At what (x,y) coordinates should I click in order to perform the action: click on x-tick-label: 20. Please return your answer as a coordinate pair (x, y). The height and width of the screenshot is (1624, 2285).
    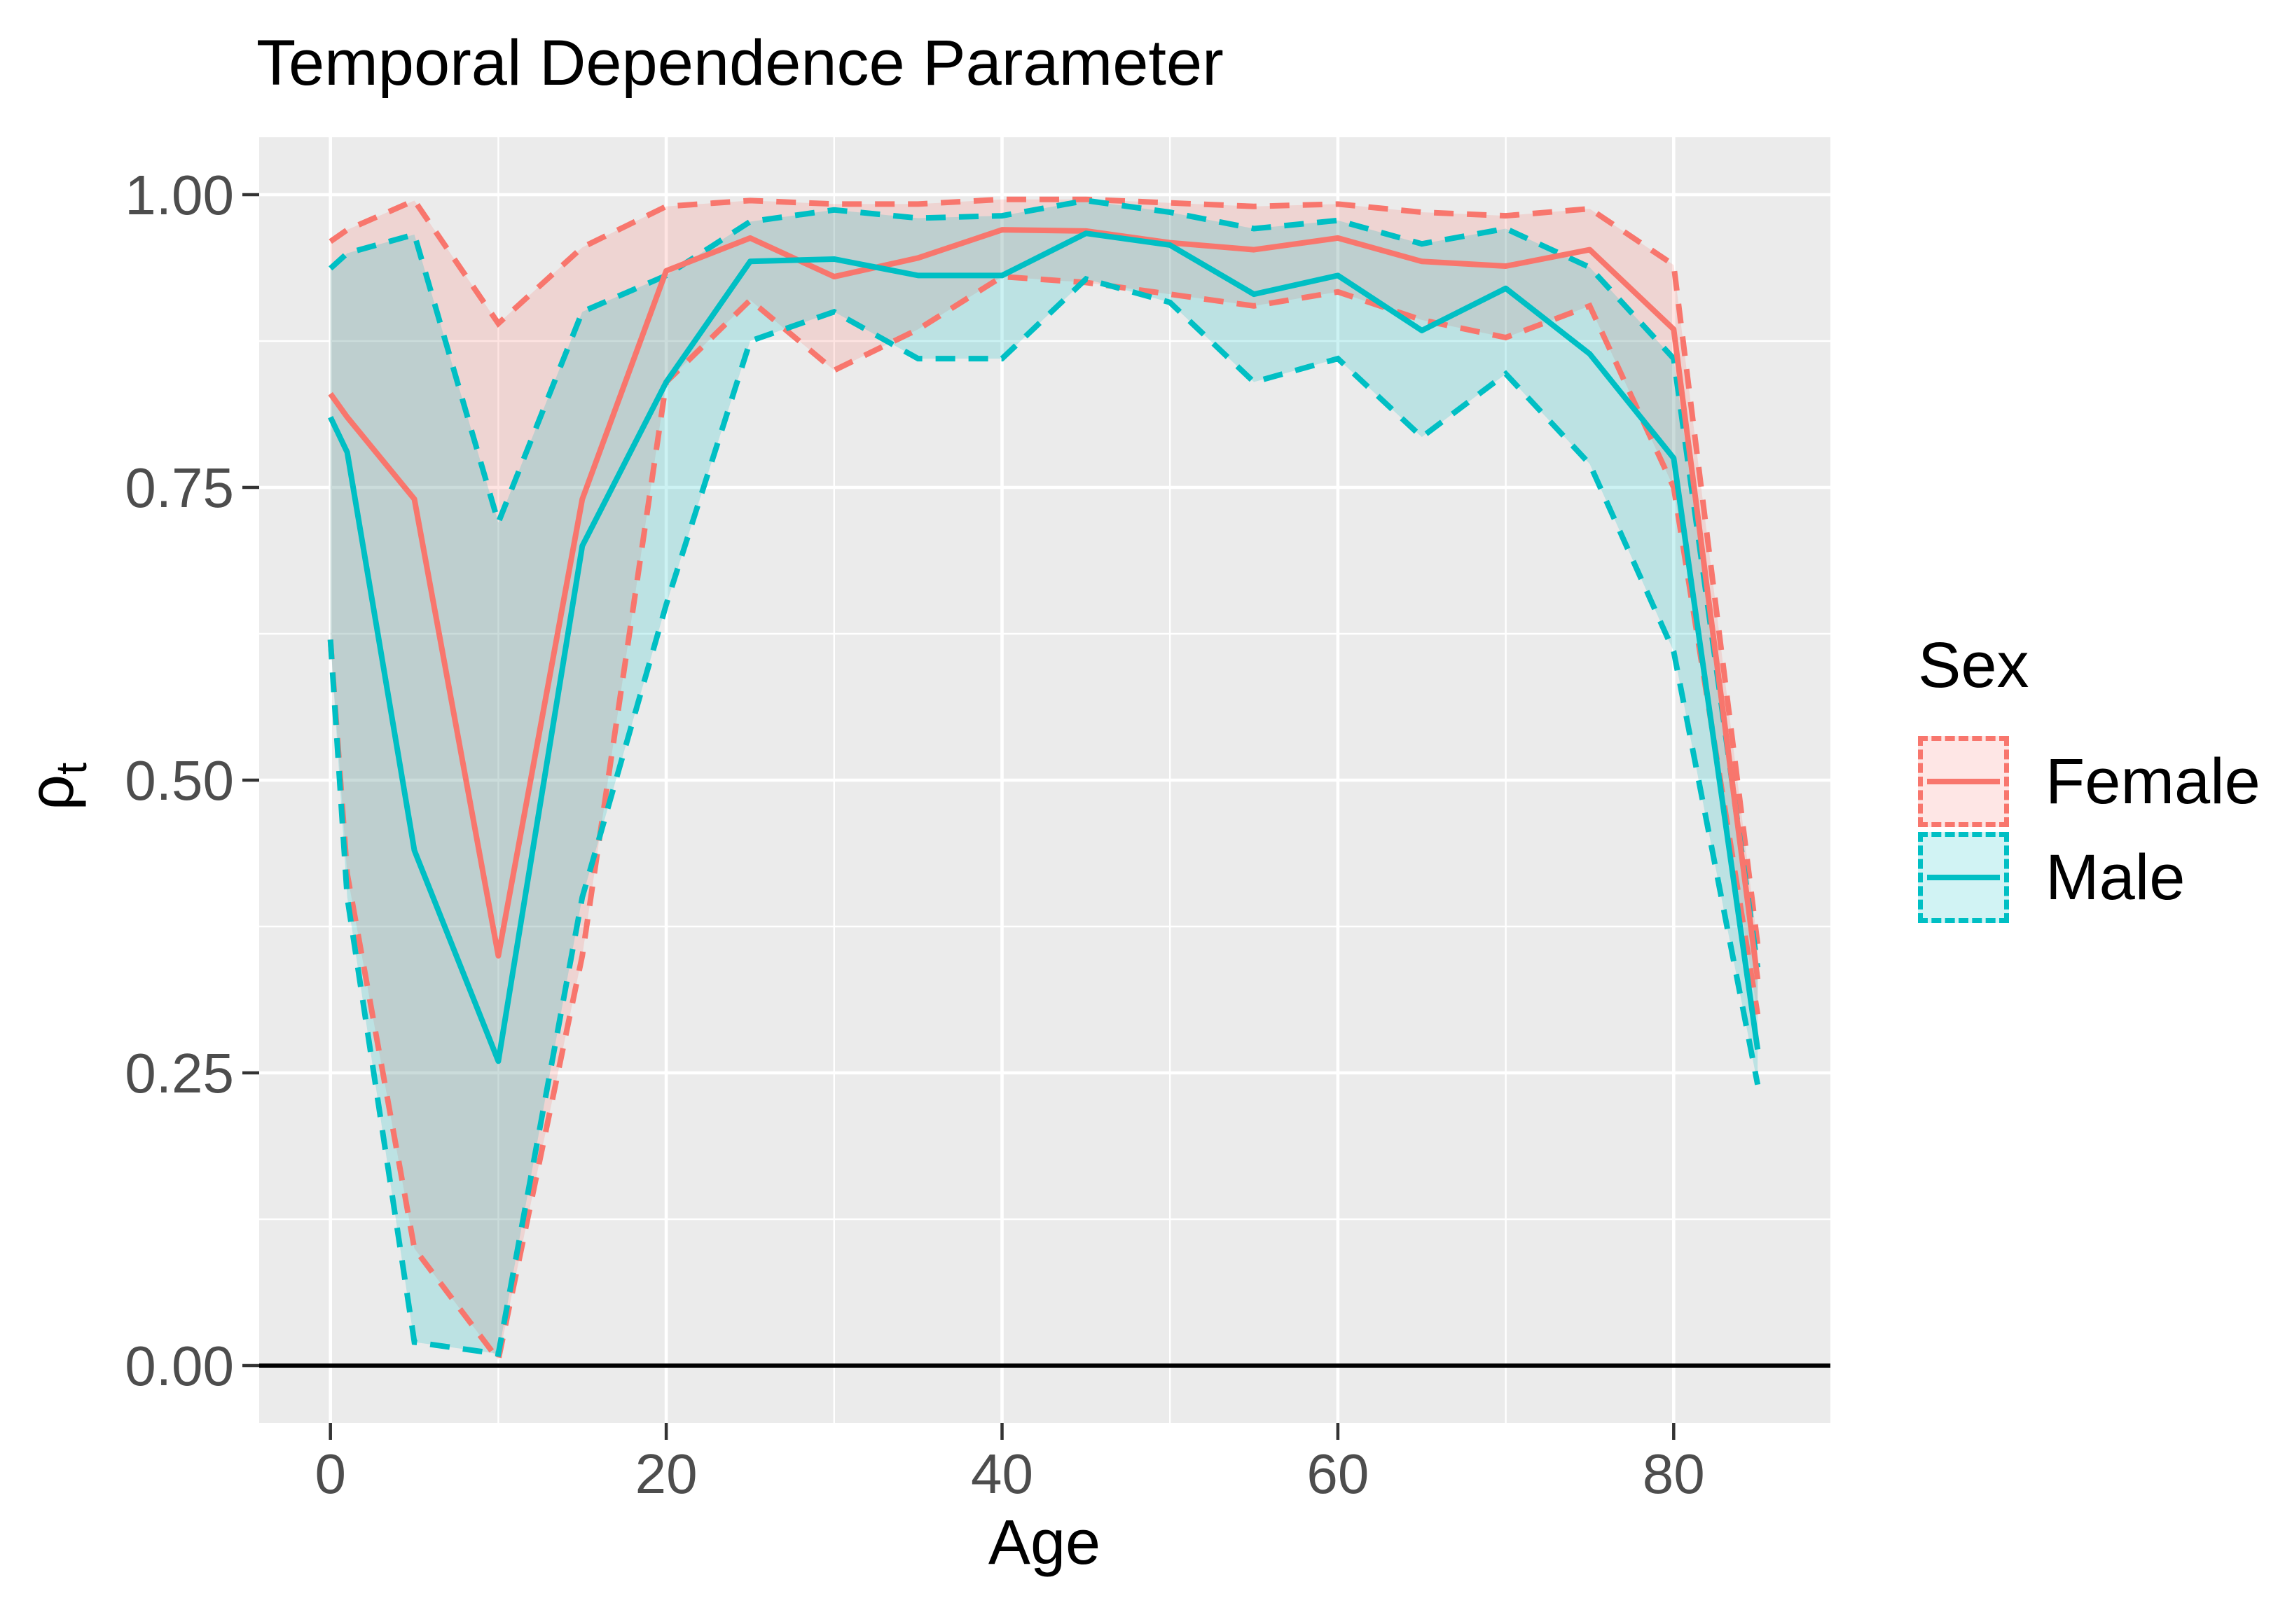
    Looking at the image, I should click on (666, 1474).